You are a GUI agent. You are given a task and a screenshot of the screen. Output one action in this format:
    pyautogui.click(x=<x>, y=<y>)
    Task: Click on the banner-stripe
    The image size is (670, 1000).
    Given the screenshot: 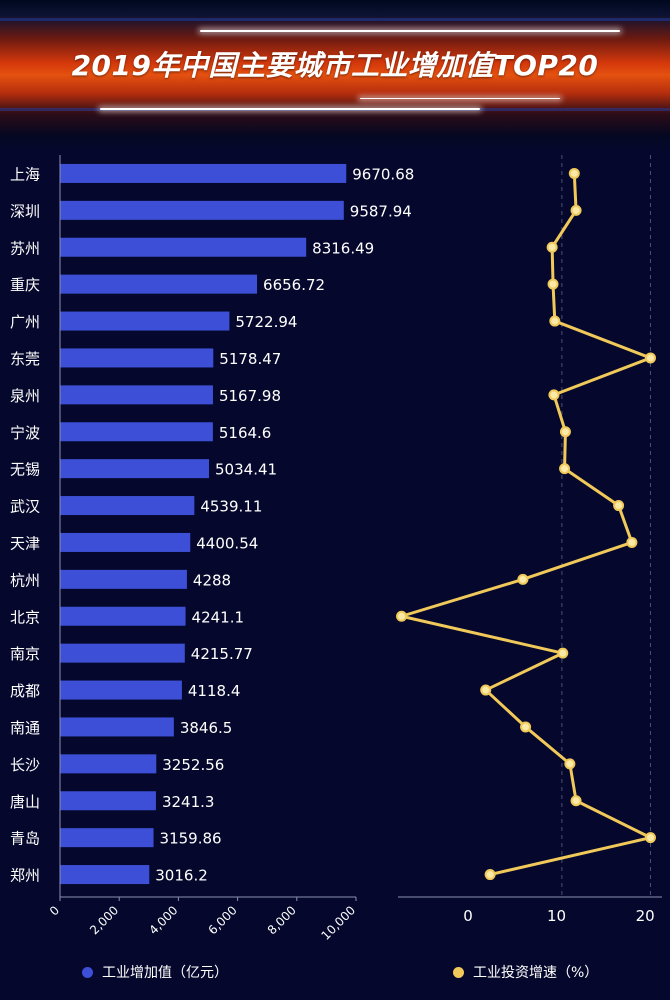 What is the action you would take?
    pyautogui.click(x=335, y=19)
    